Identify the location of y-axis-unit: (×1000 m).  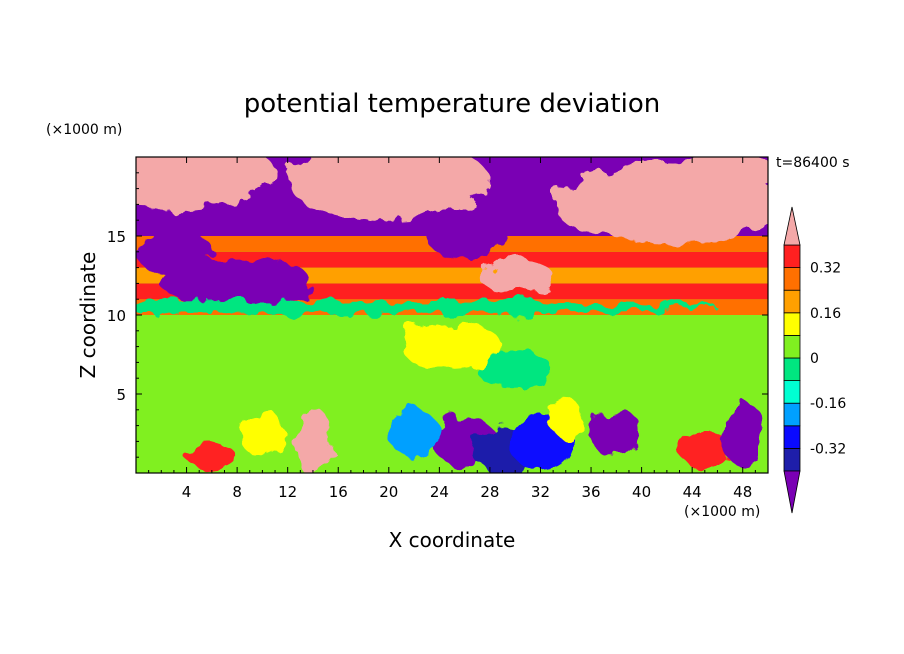
(84, 130).